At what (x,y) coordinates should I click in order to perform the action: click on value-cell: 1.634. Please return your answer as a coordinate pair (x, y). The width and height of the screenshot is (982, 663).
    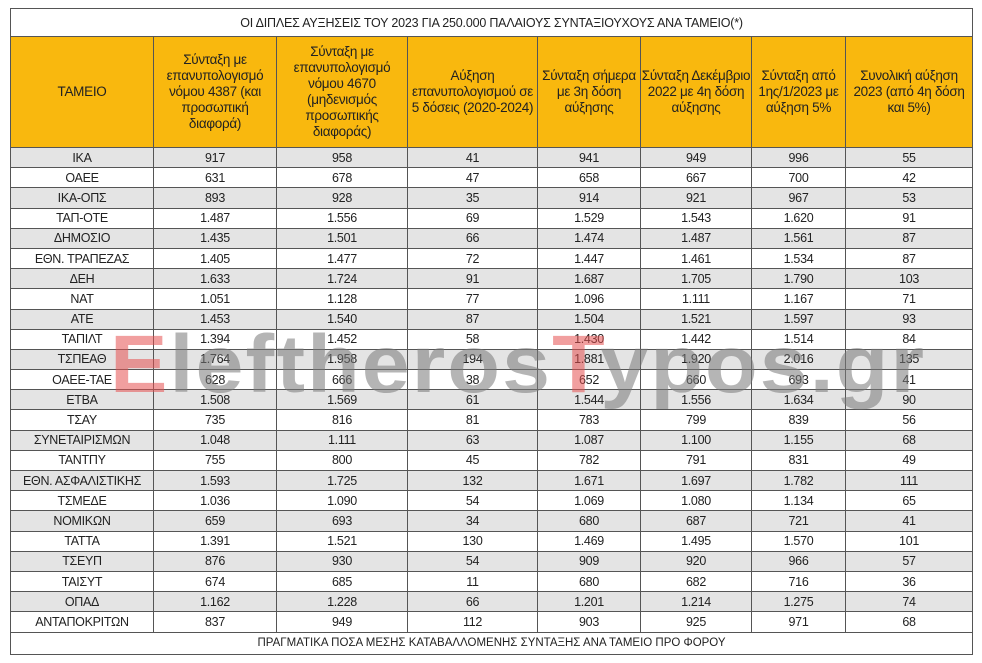
    Looking at the image, I should click on (798, 400).